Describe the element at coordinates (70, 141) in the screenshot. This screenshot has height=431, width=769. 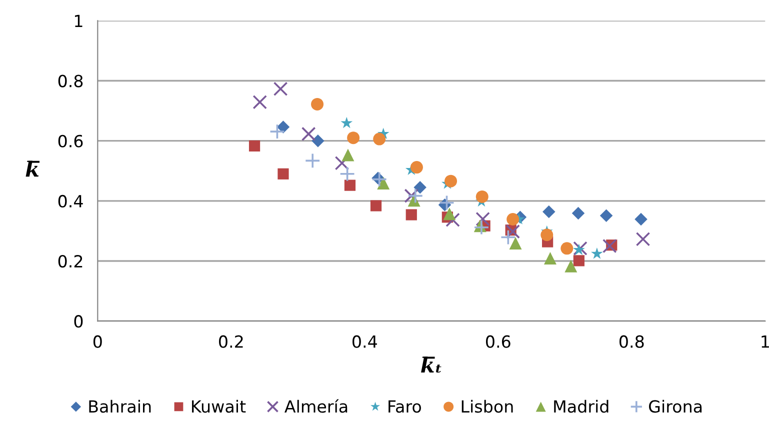
I see `y-tick-label: 0.6` at that location.